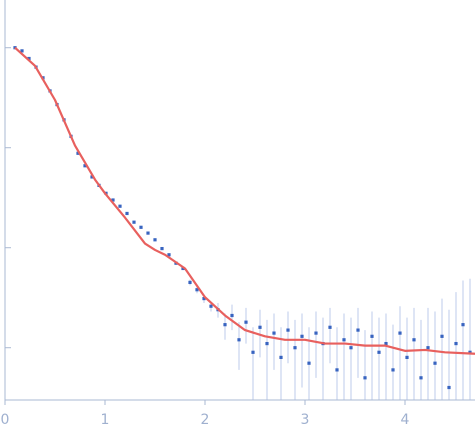  I want to click on x-tick-label: 0, so click(5, 420).